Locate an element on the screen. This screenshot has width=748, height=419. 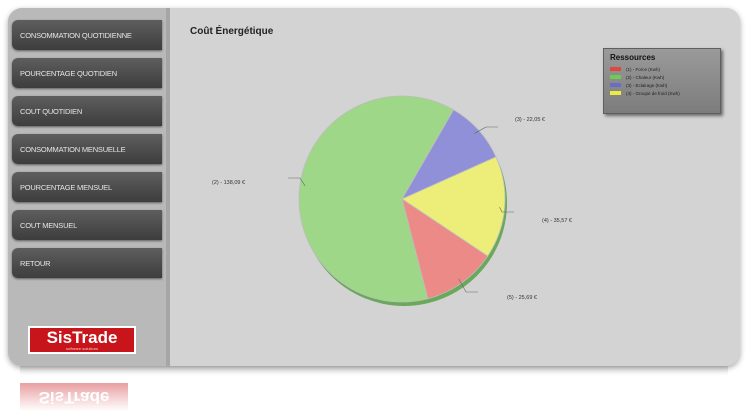
window-shadow is located at coordinates (374, 371).